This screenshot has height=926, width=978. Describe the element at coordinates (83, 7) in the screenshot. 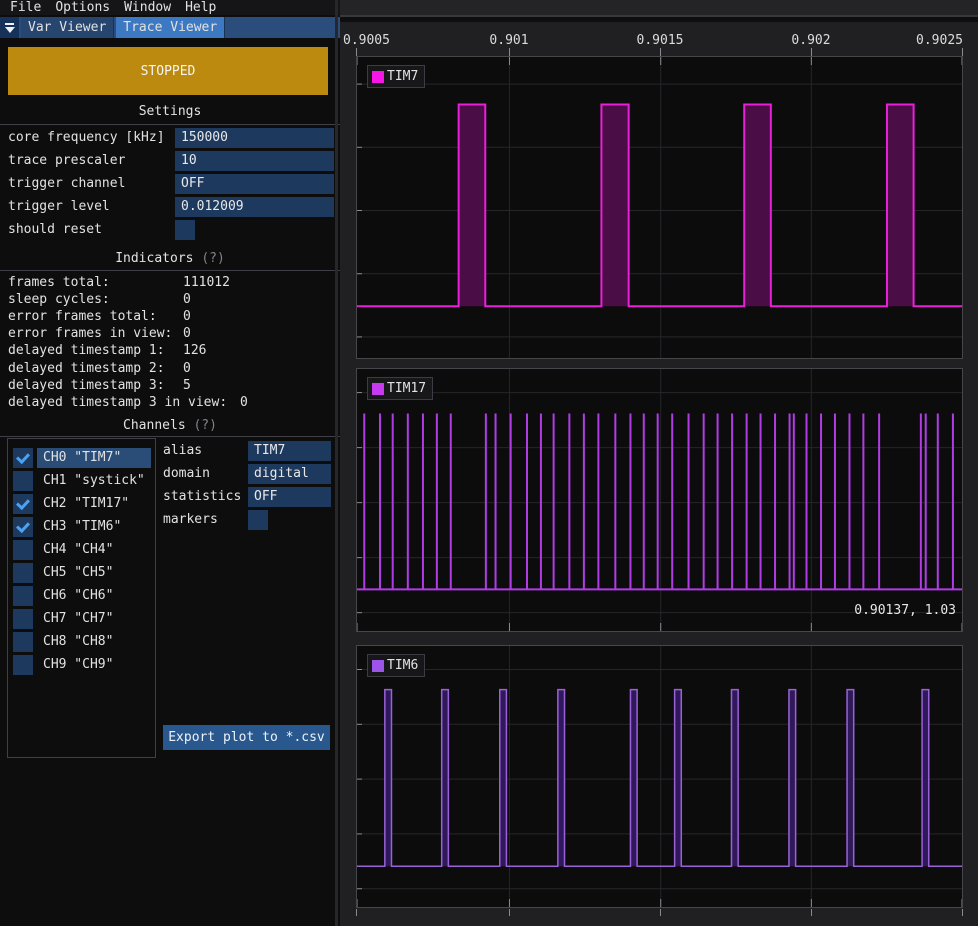

I see `menu-options: Options` at that location.